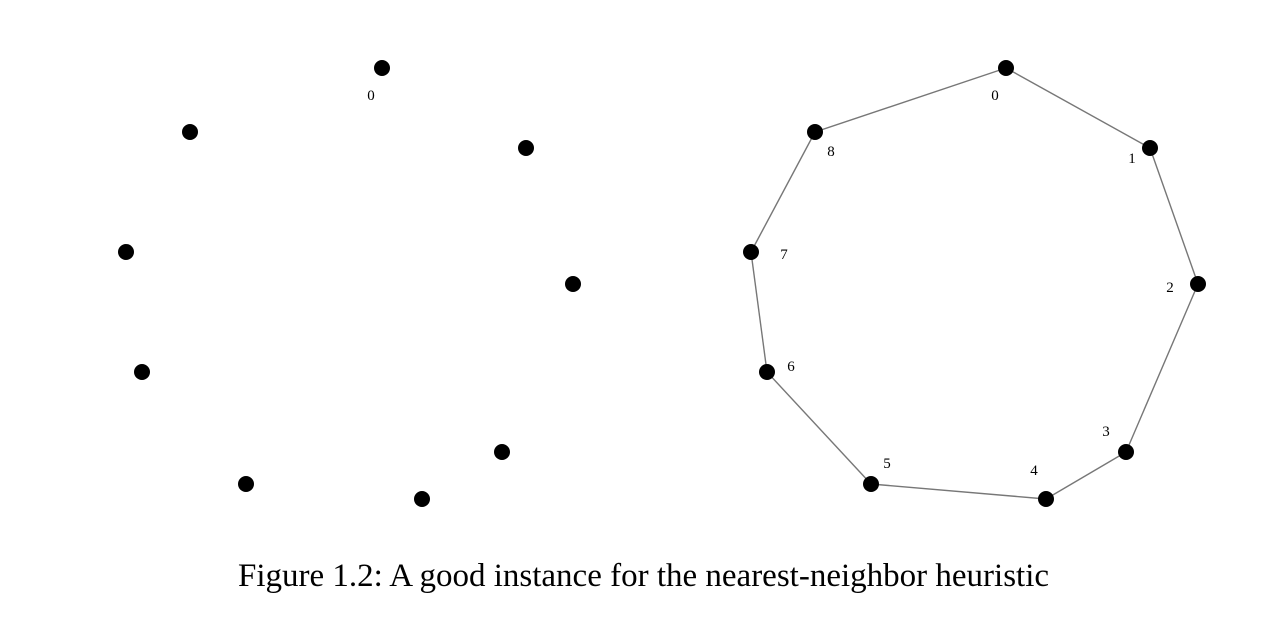 Image resolution: width=1287 pixels, height=627 pixels. I want to click on right-node-label-2: 2, so click(1170, 288).